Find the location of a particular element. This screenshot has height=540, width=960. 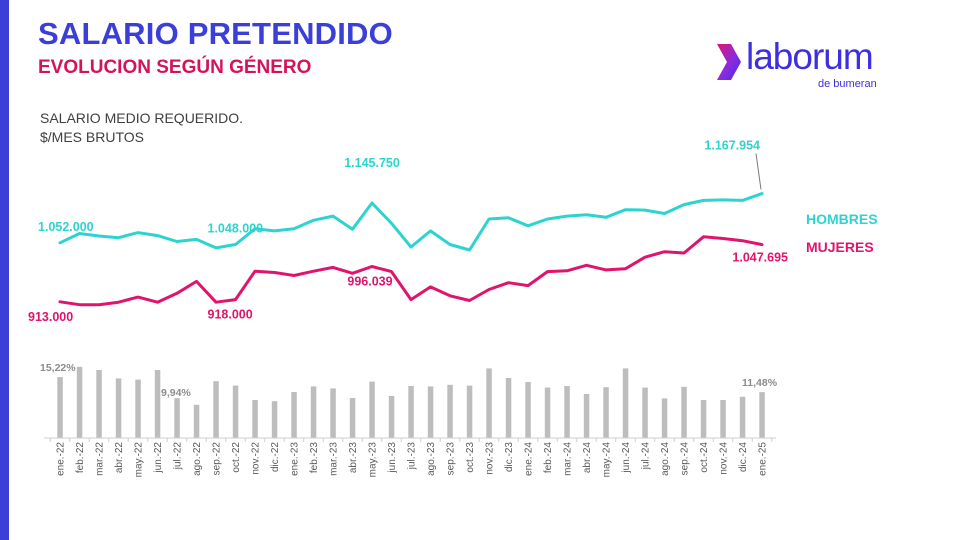

logo-chevron-icon is located at coordinates (729, 62).